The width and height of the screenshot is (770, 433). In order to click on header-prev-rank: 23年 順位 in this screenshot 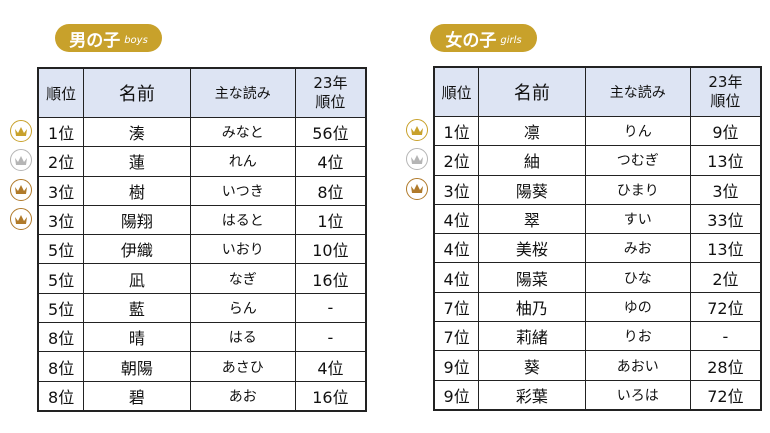, I will do `click(725, 91)`.